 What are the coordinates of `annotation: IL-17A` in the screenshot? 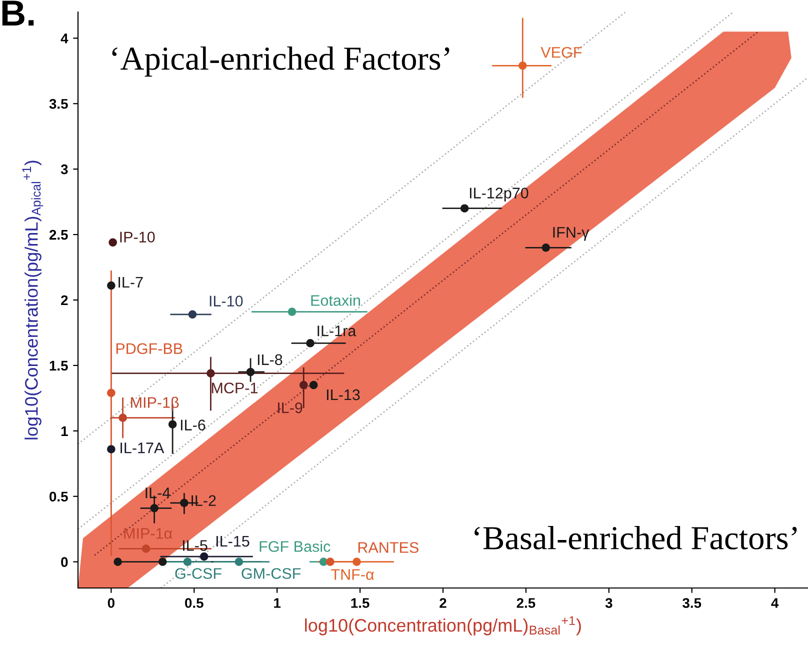 It's located at (142, 448).